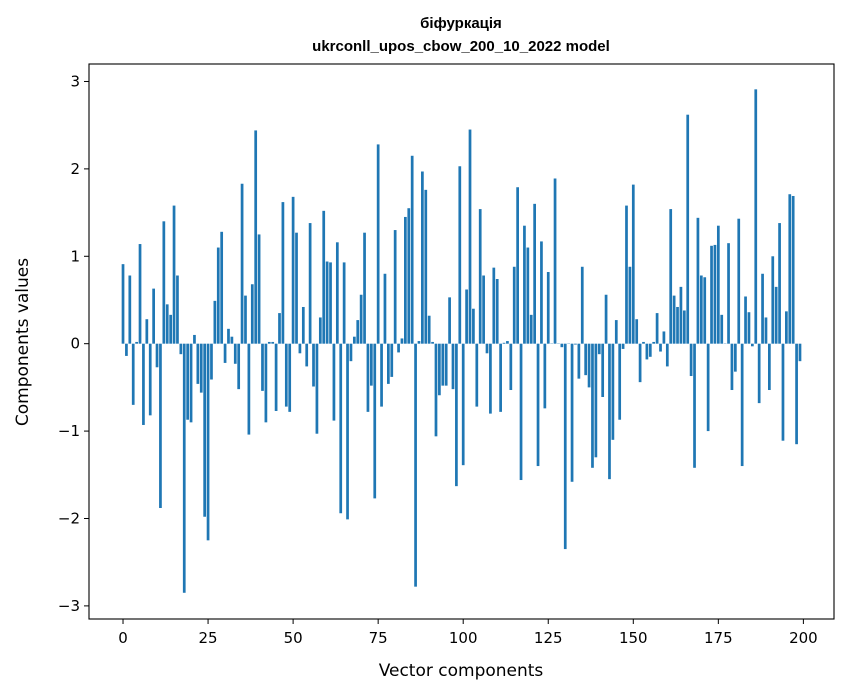  Describe the element at coordinates (123, 638) in the screenshot. I see `x-tick-label: 0` at that location.